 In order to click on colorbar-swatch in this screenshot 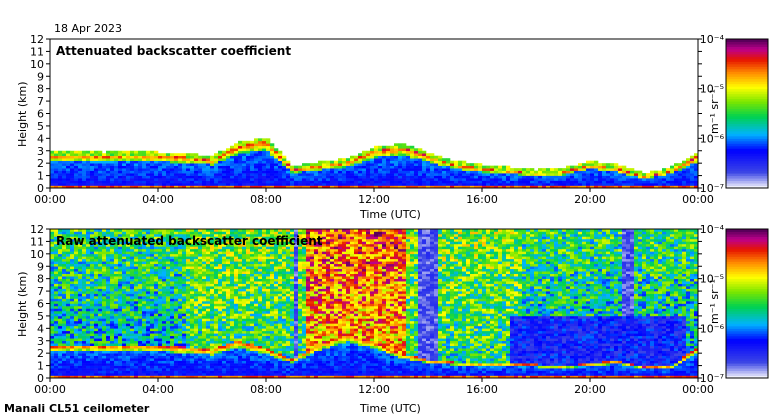, I will do `click(747, 135)`.